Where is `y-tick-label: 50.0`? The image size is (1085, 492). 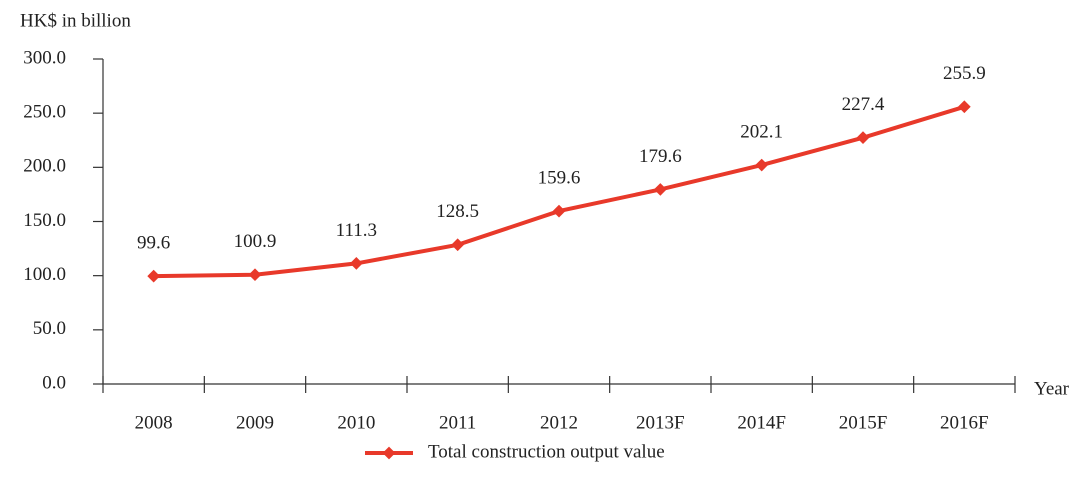
y-tick-label: 50.0 is located at coordinates (49, 328).